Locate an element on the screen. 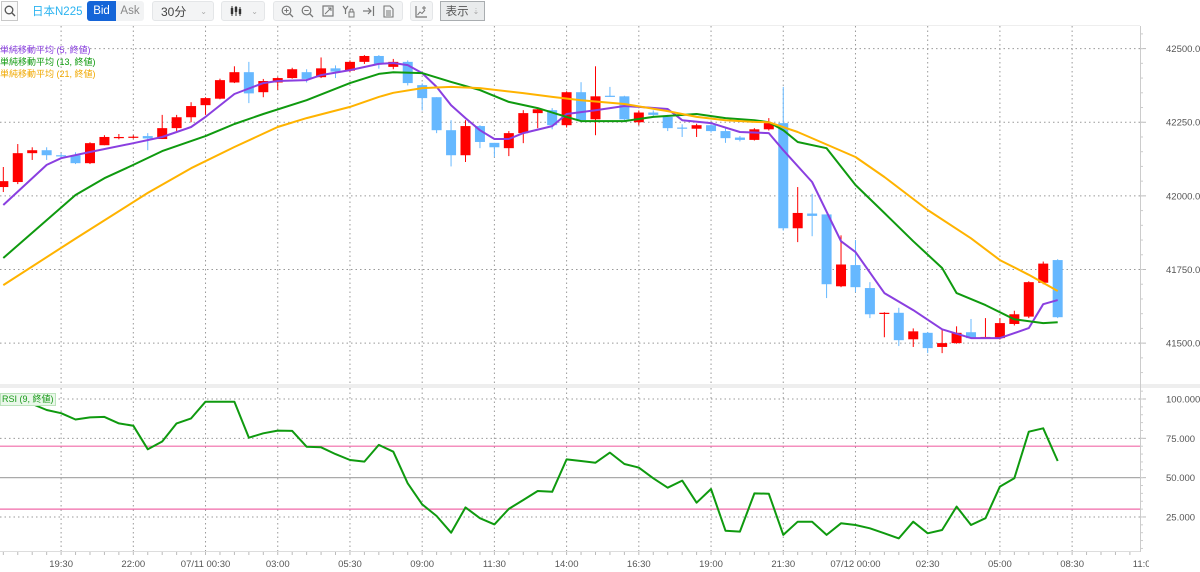  jump-to-latest-button is located at coordinates (368, 11).